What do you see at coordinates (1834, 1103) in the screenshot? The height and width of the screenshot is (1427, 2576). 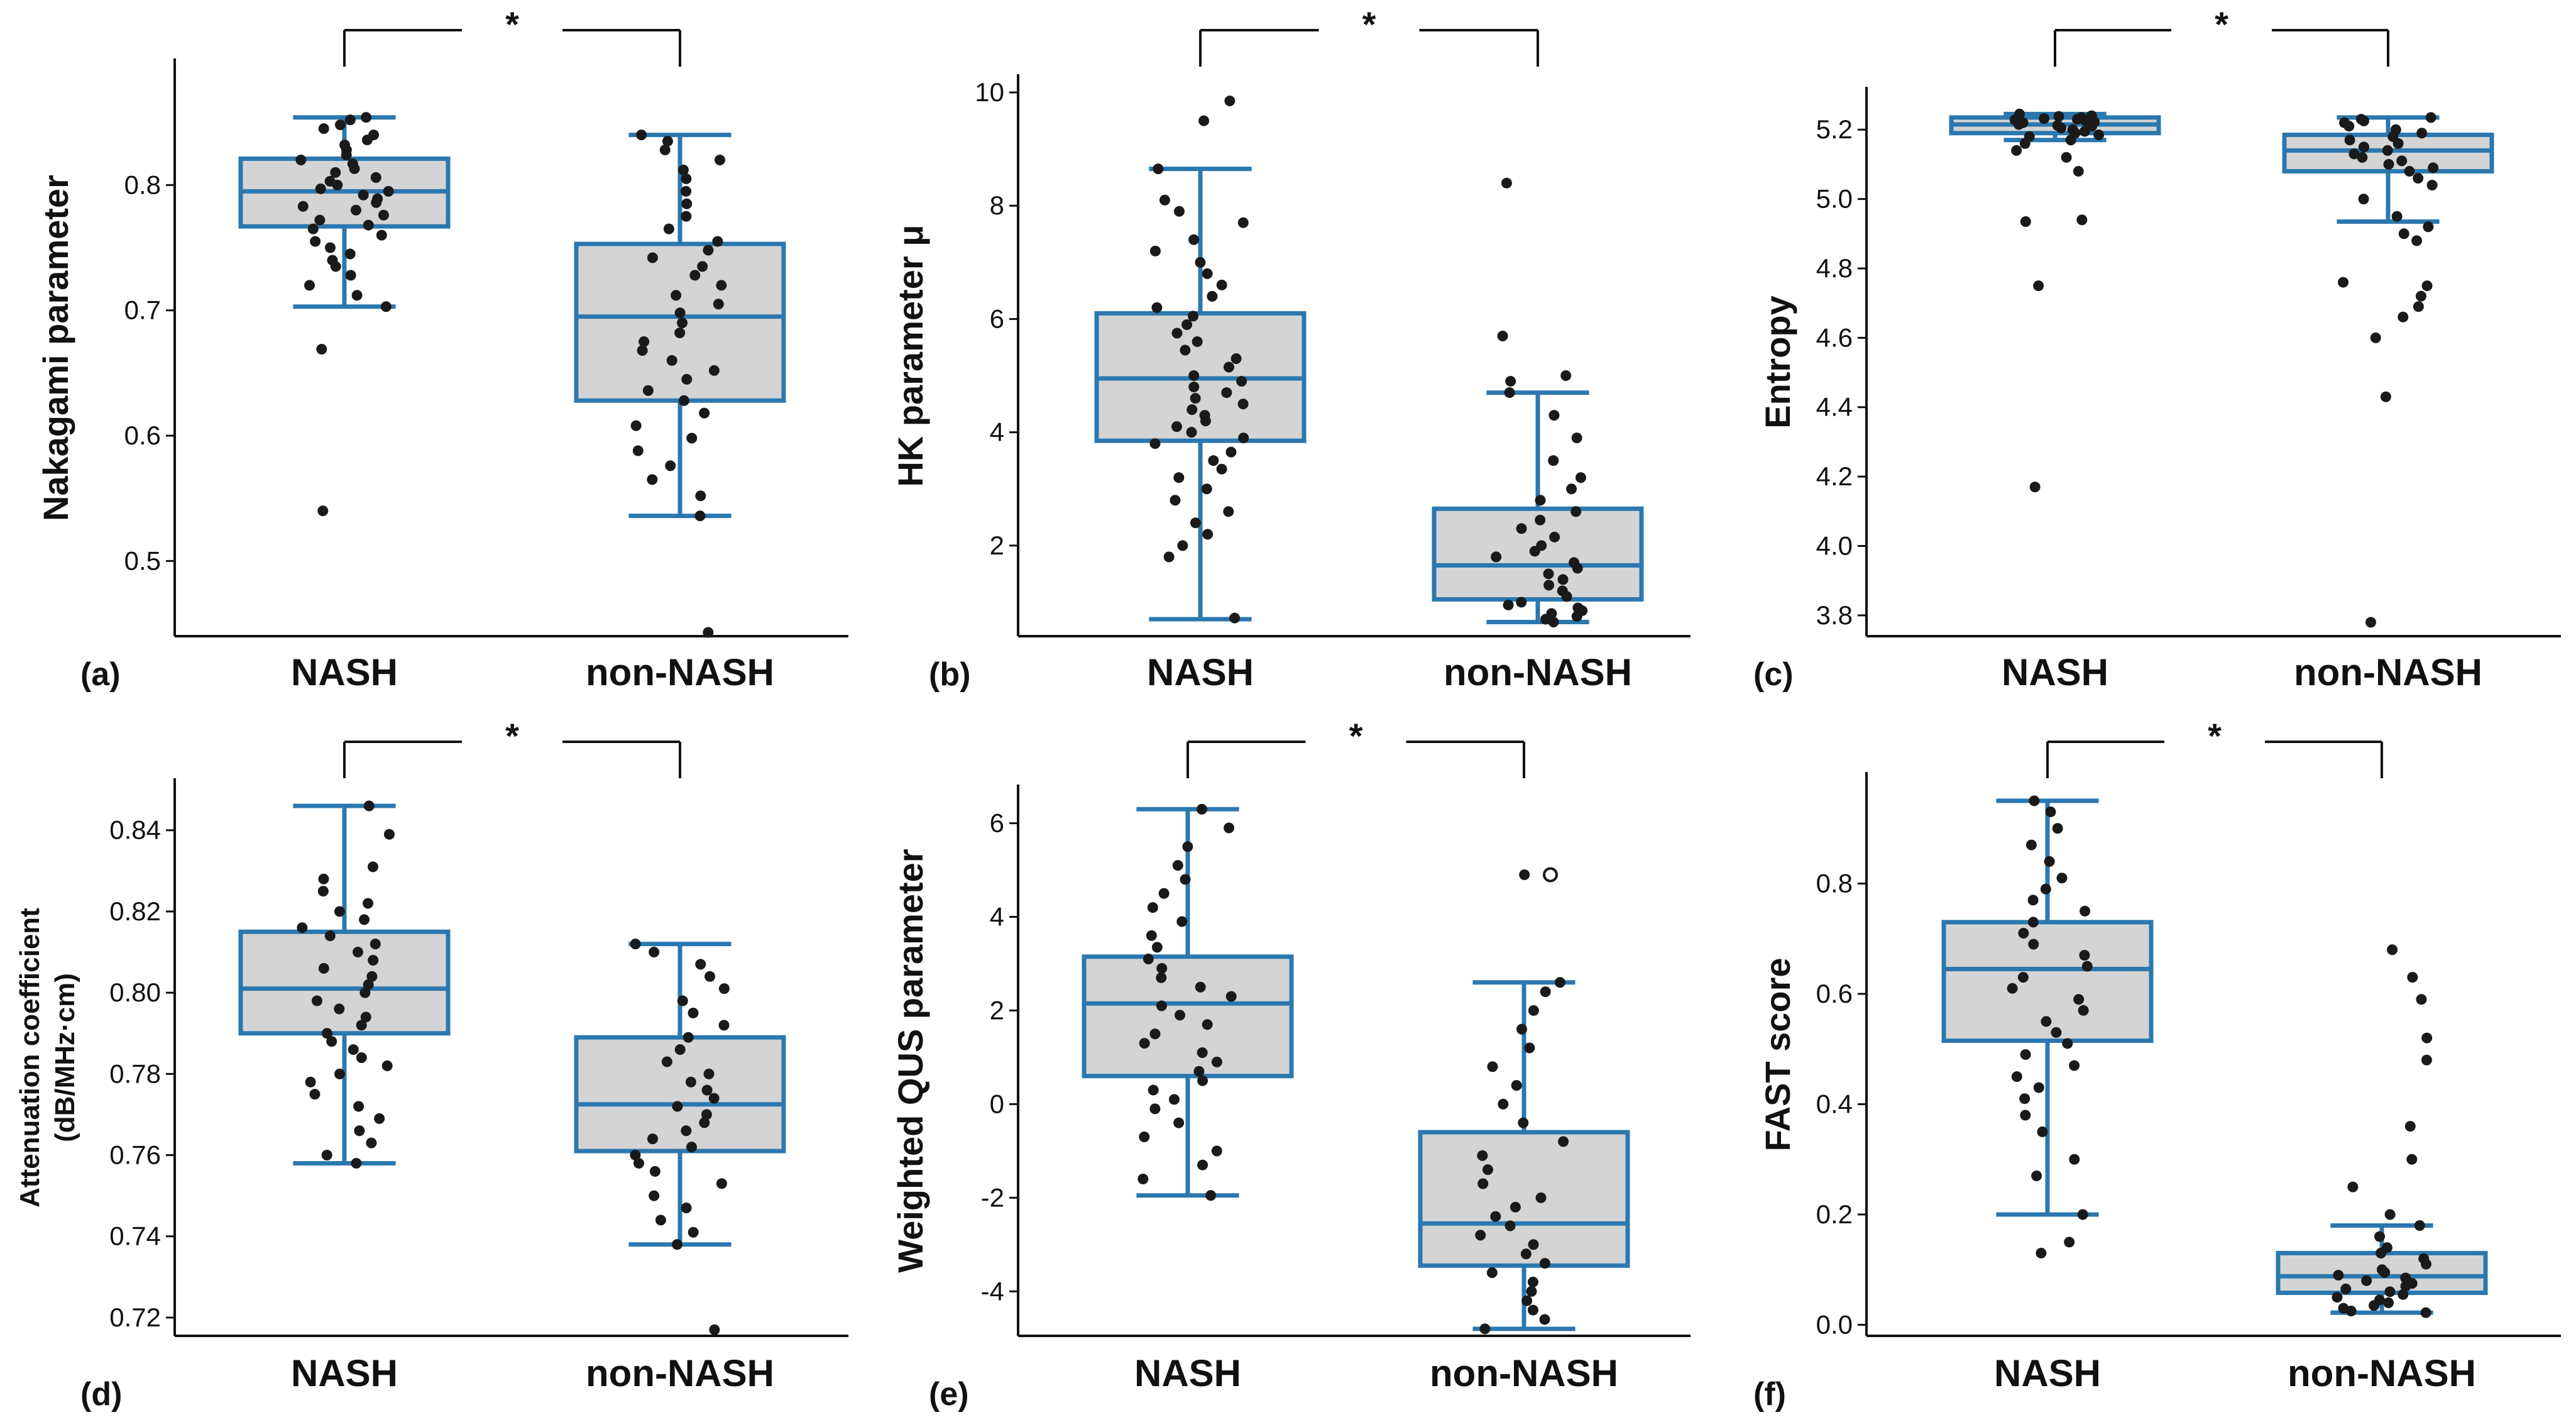 I see `y-tick-label: 0.4` at bounding box center [1834, 1103].